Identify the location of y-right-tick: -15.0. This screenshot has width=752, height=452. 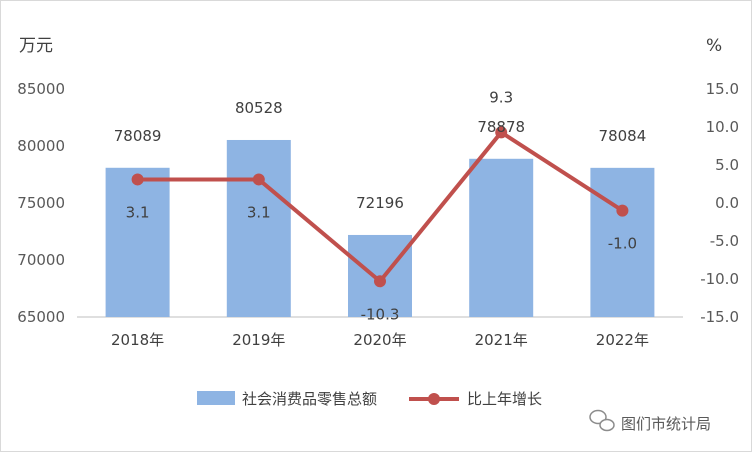
(719, 317).